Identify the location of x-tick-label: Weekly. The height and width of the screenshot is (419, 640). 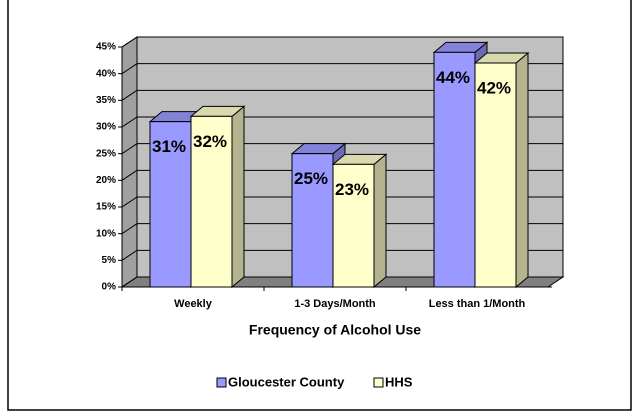
(193, 304).